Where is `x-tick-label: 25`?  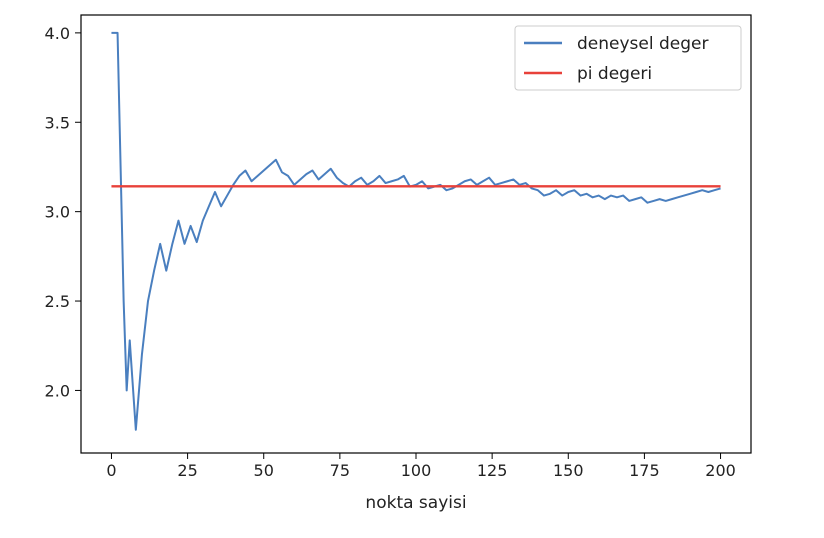
x-tick-label: 25 is located at coordinates (187, 470).